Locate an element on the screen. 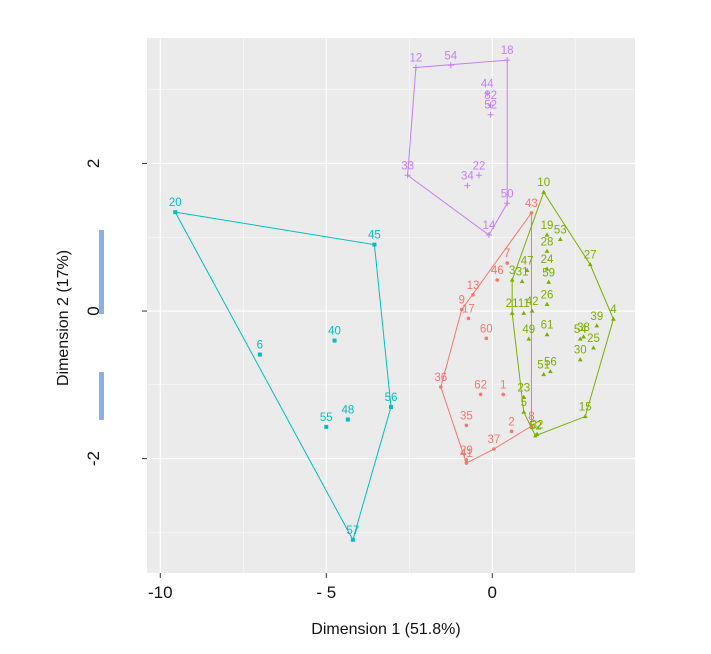 The image size is (711, 654). data-label: 20 is located at coordinates (175, 203).